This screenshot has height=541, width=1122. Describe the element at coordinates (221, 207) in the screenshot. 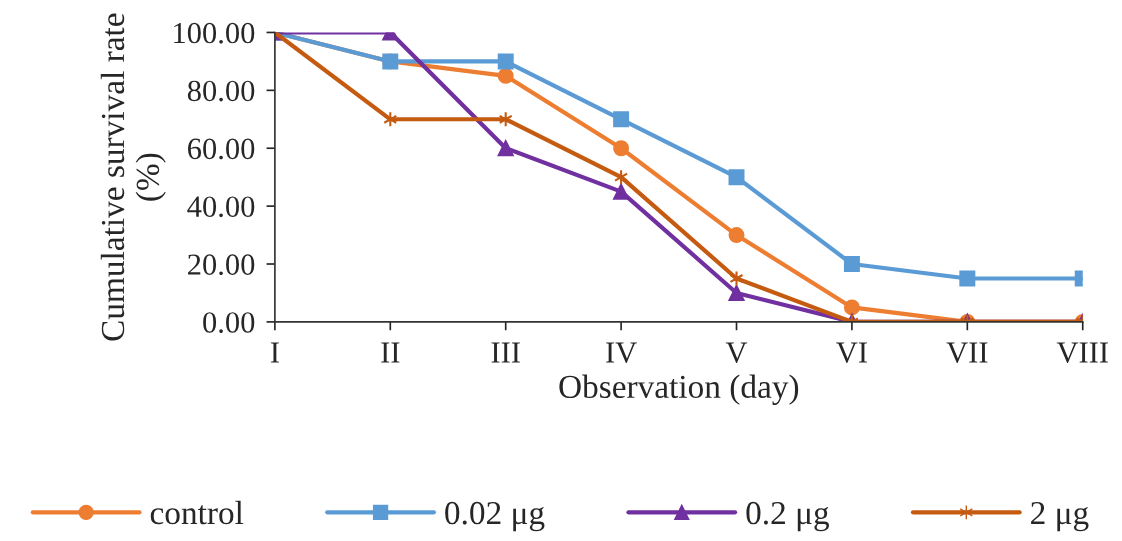

I see `y-tick-label: 40.00` at that location.